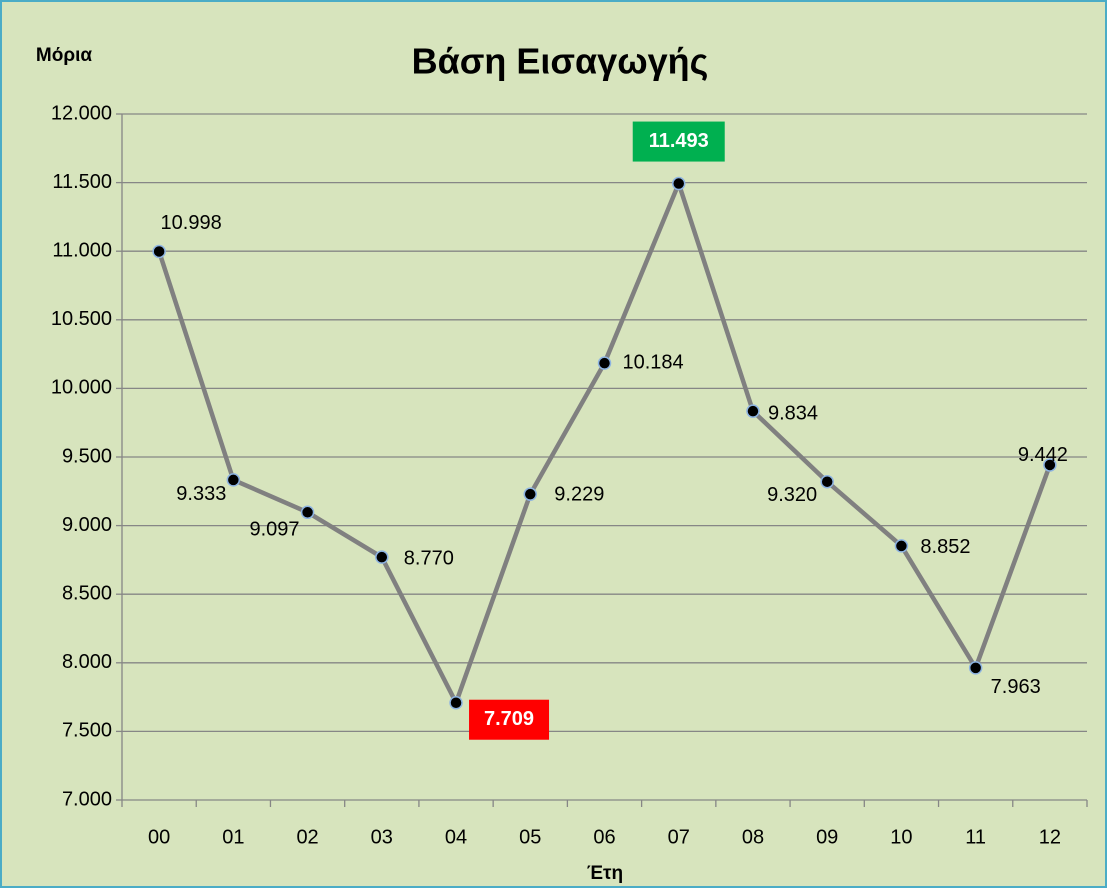 The image size is (1107, 888). Describe the element at coordinates (307, 837) in the screenshot. I see `x-tick-label: 02` at that location.